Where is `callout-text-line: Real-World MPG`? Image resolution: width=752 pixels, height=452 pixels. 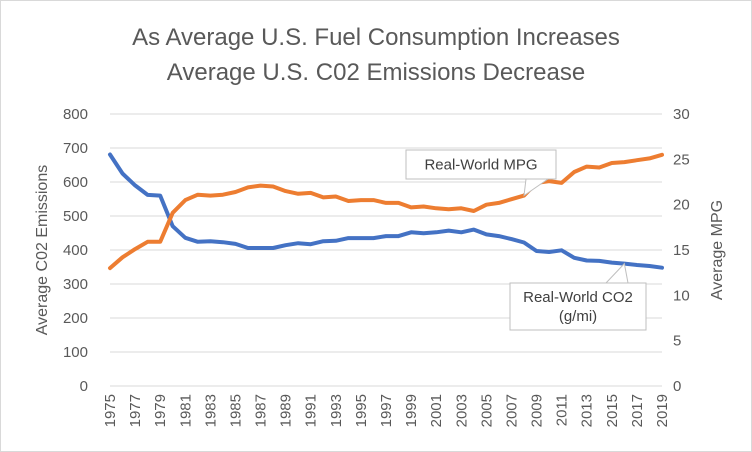 callout-text-line: Real-World MPG is located at coordinates (480, 165).